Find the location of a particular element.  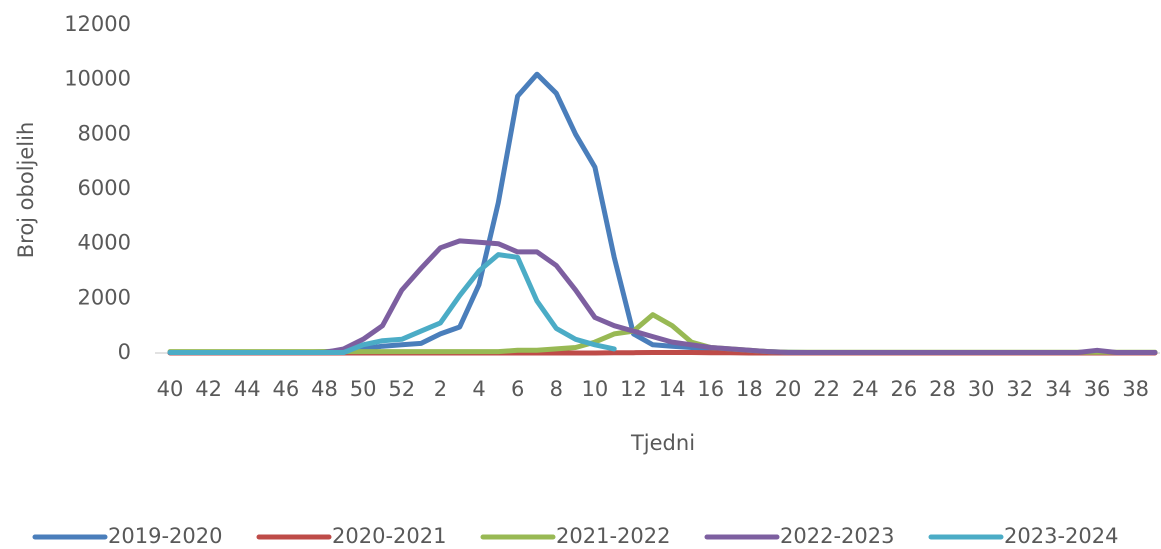

y-tick-label: 2000 is located at coordinates (104, 297).